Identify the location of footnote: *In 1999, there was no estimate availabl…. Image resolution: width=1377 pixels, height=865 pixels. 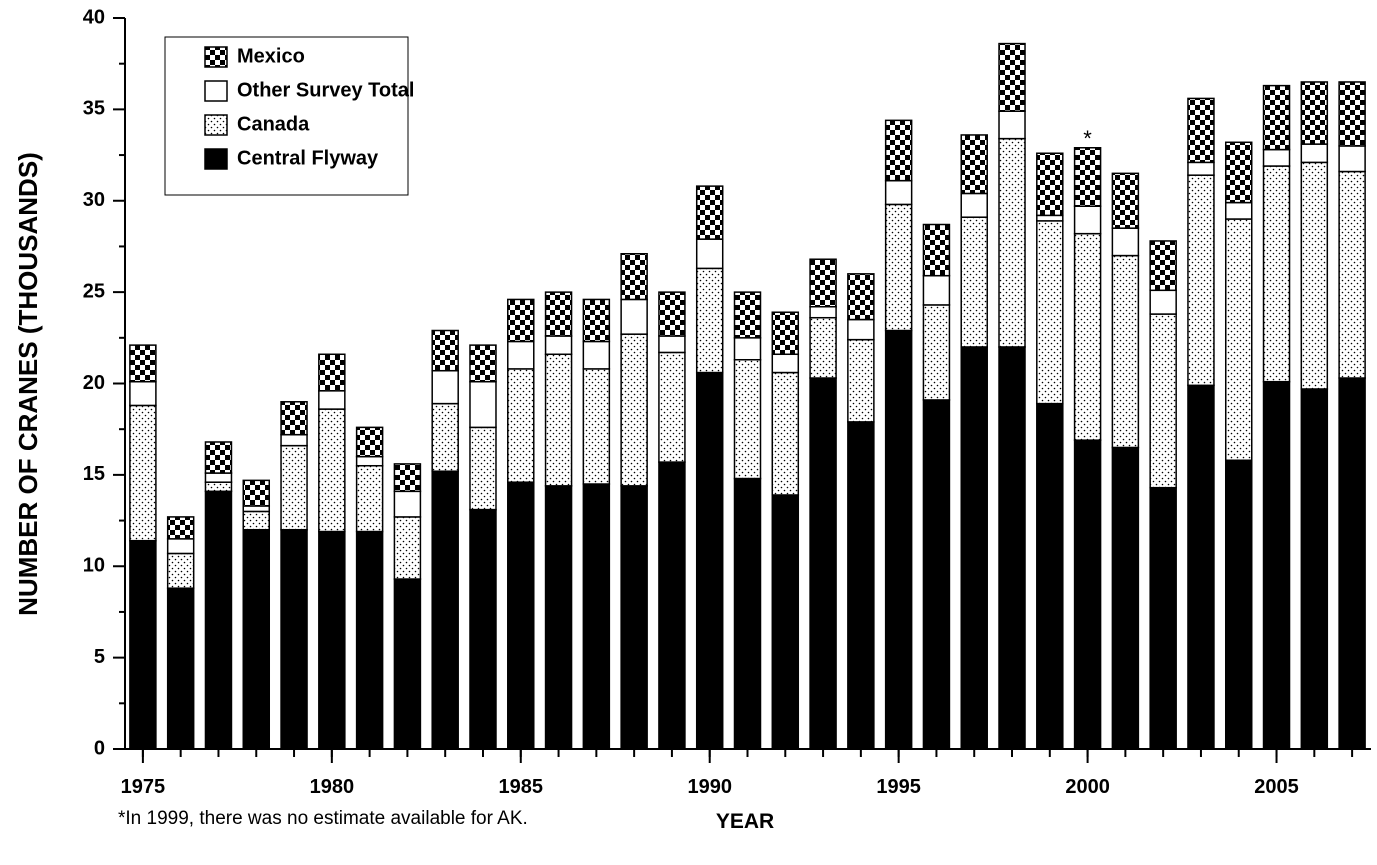
(323, 818).